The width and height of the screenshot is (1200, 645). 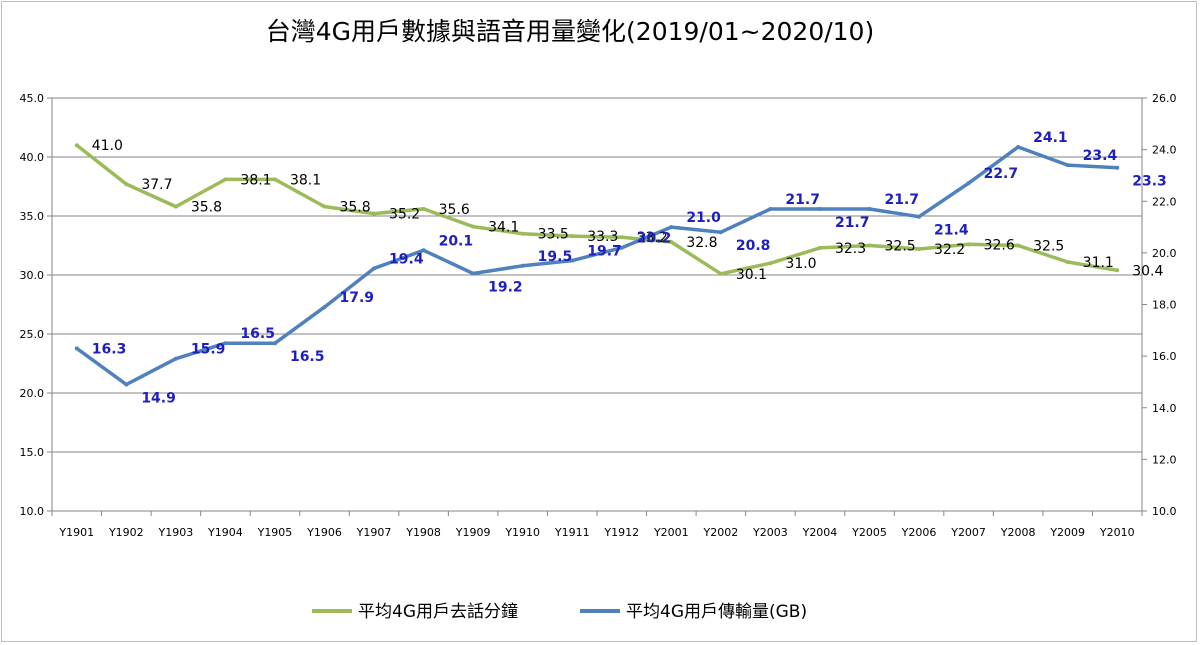 What do you see at coordinates (1164, 459) in the screenshot?
I see `right-tick-label: 12.0` at bounding box center [1164, 459].